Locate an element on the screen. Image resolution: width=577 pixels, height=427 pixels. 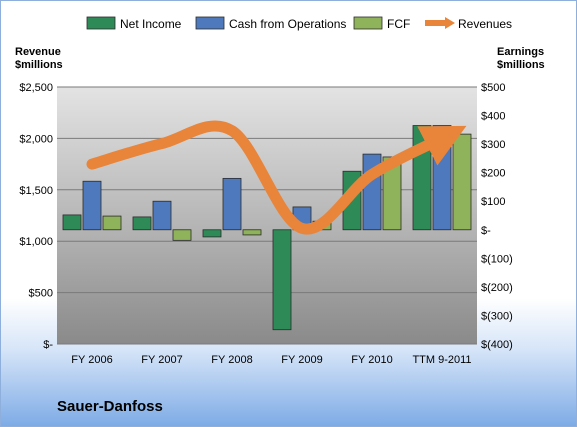
right-axis-title: Earnings $millions is located at coordinates (521, 58).